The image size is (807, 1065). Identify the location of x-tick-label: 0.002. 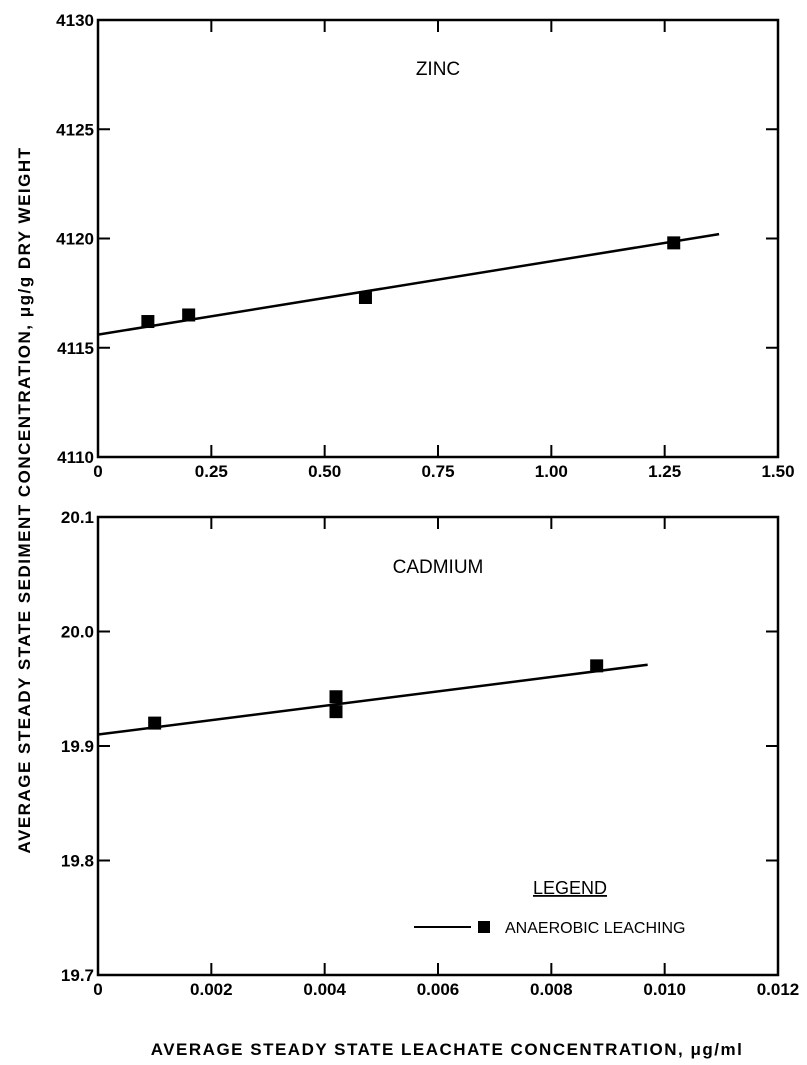
(211, 989).